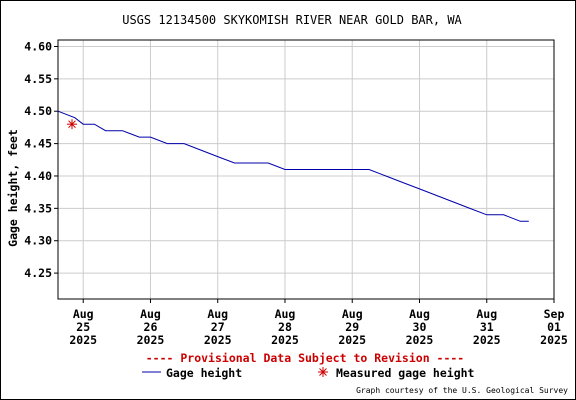  What do you see at coordinates (38, 208) in the screenshot?
I see `y-tick-label: 4.35` at bounding box center [38, 208].